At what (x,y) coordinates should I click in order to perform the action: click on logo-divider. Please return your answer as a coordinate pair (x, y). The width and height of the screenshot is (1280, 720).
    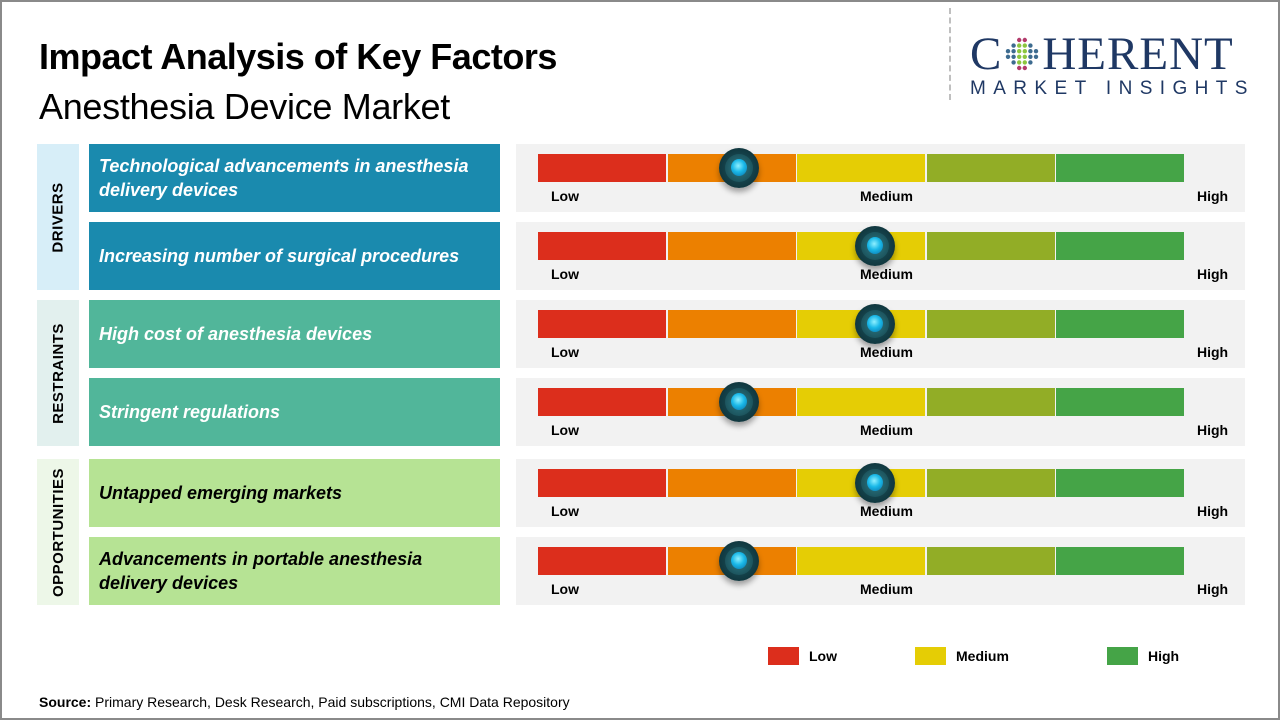
    Looking at the image, I should click on (950, 54).